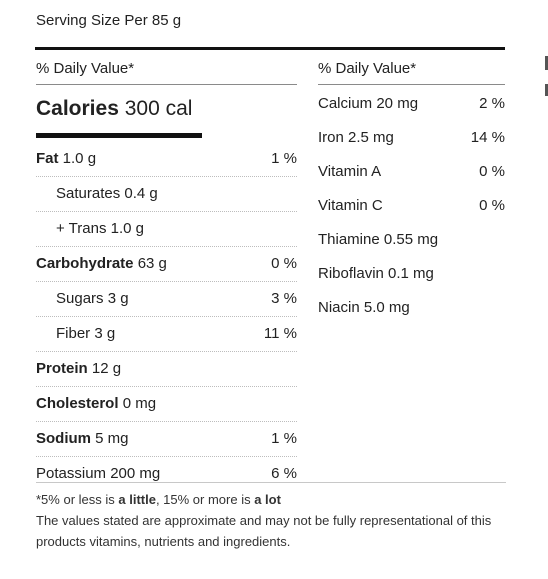 The image size is (548, 579). I want to click on nutrient-name: Potassium 200 mg, so click(98, 473).